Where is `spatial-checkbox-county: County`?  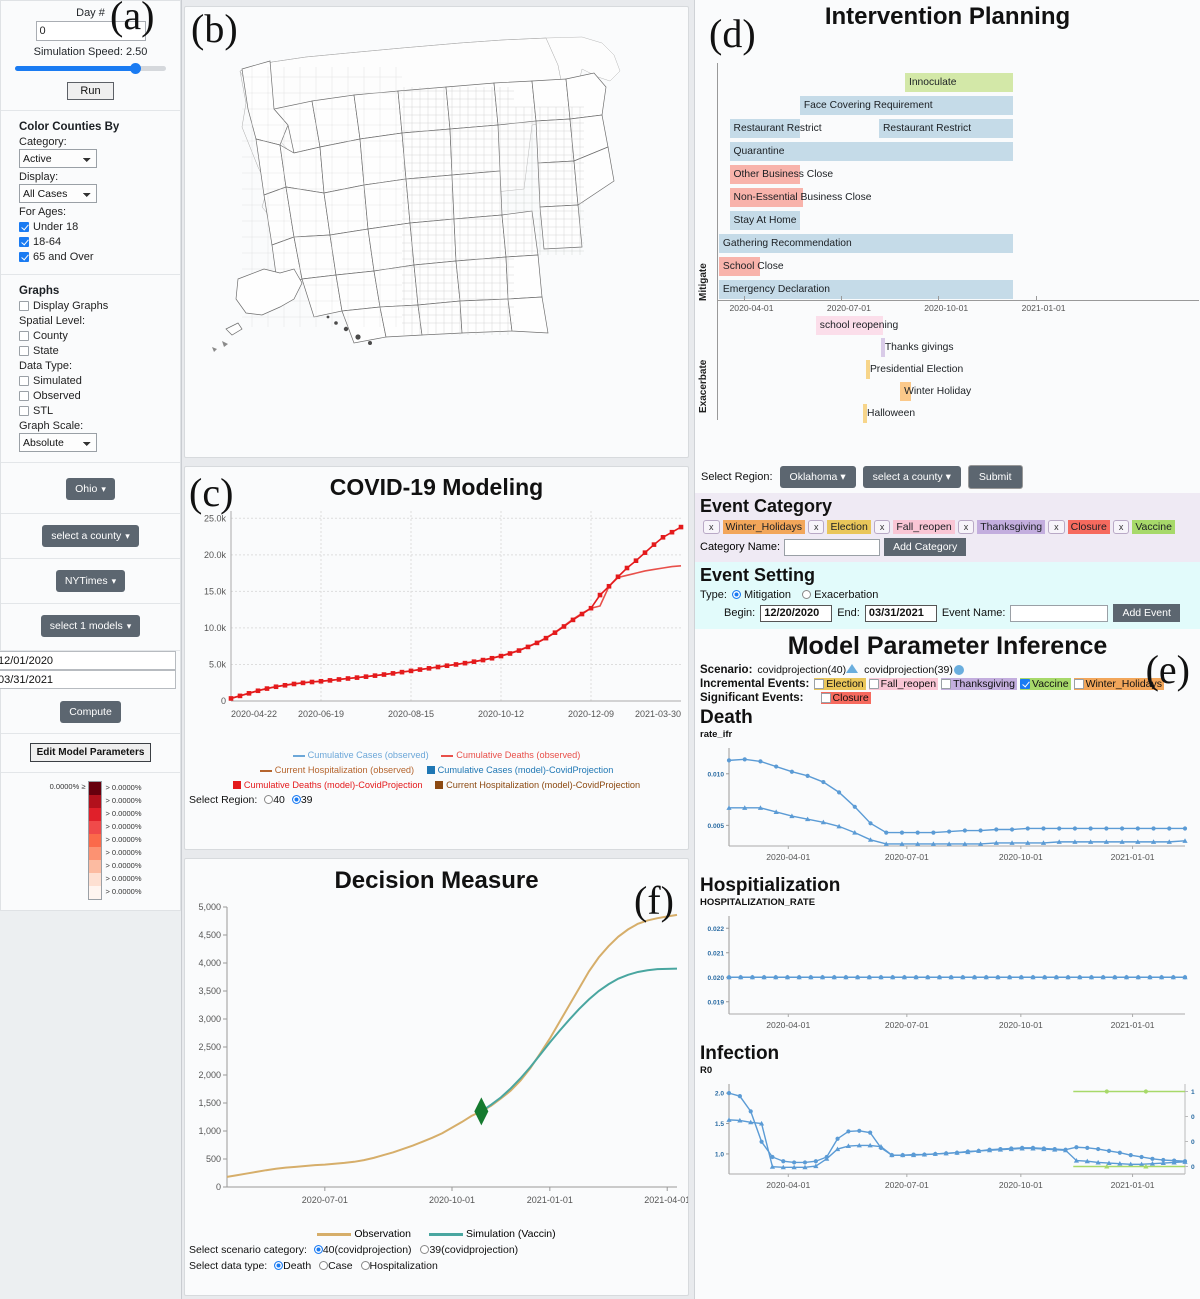
spatial-checkbox-county: County is located at coordinates (95, 336).